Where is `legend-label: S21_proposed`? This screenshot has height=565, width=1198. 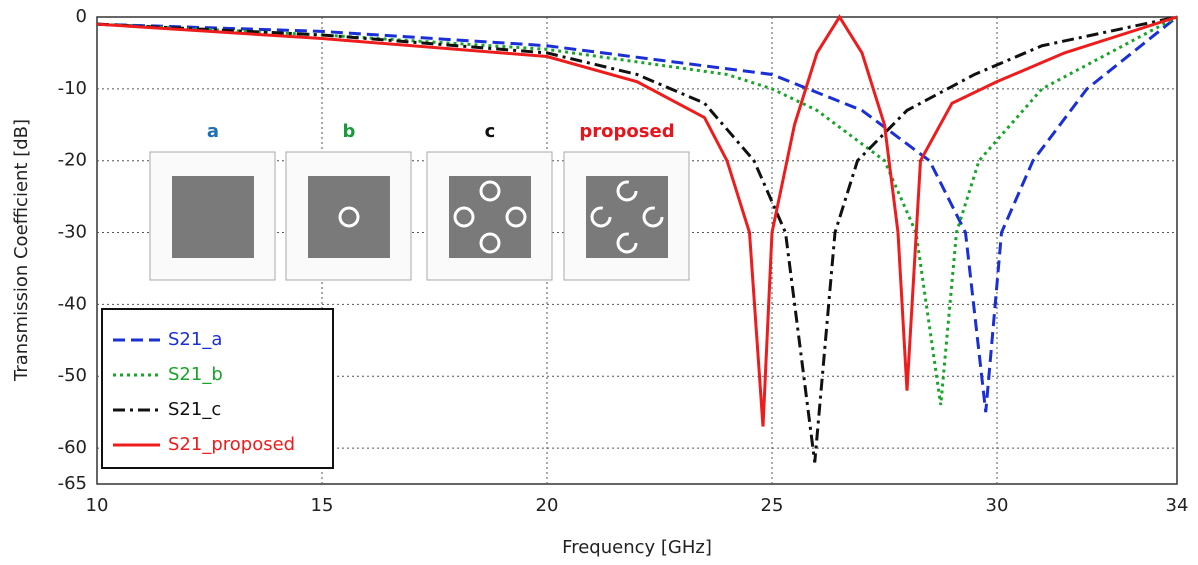
legend-label: S21_proposed is located at coordinates (231, 444).